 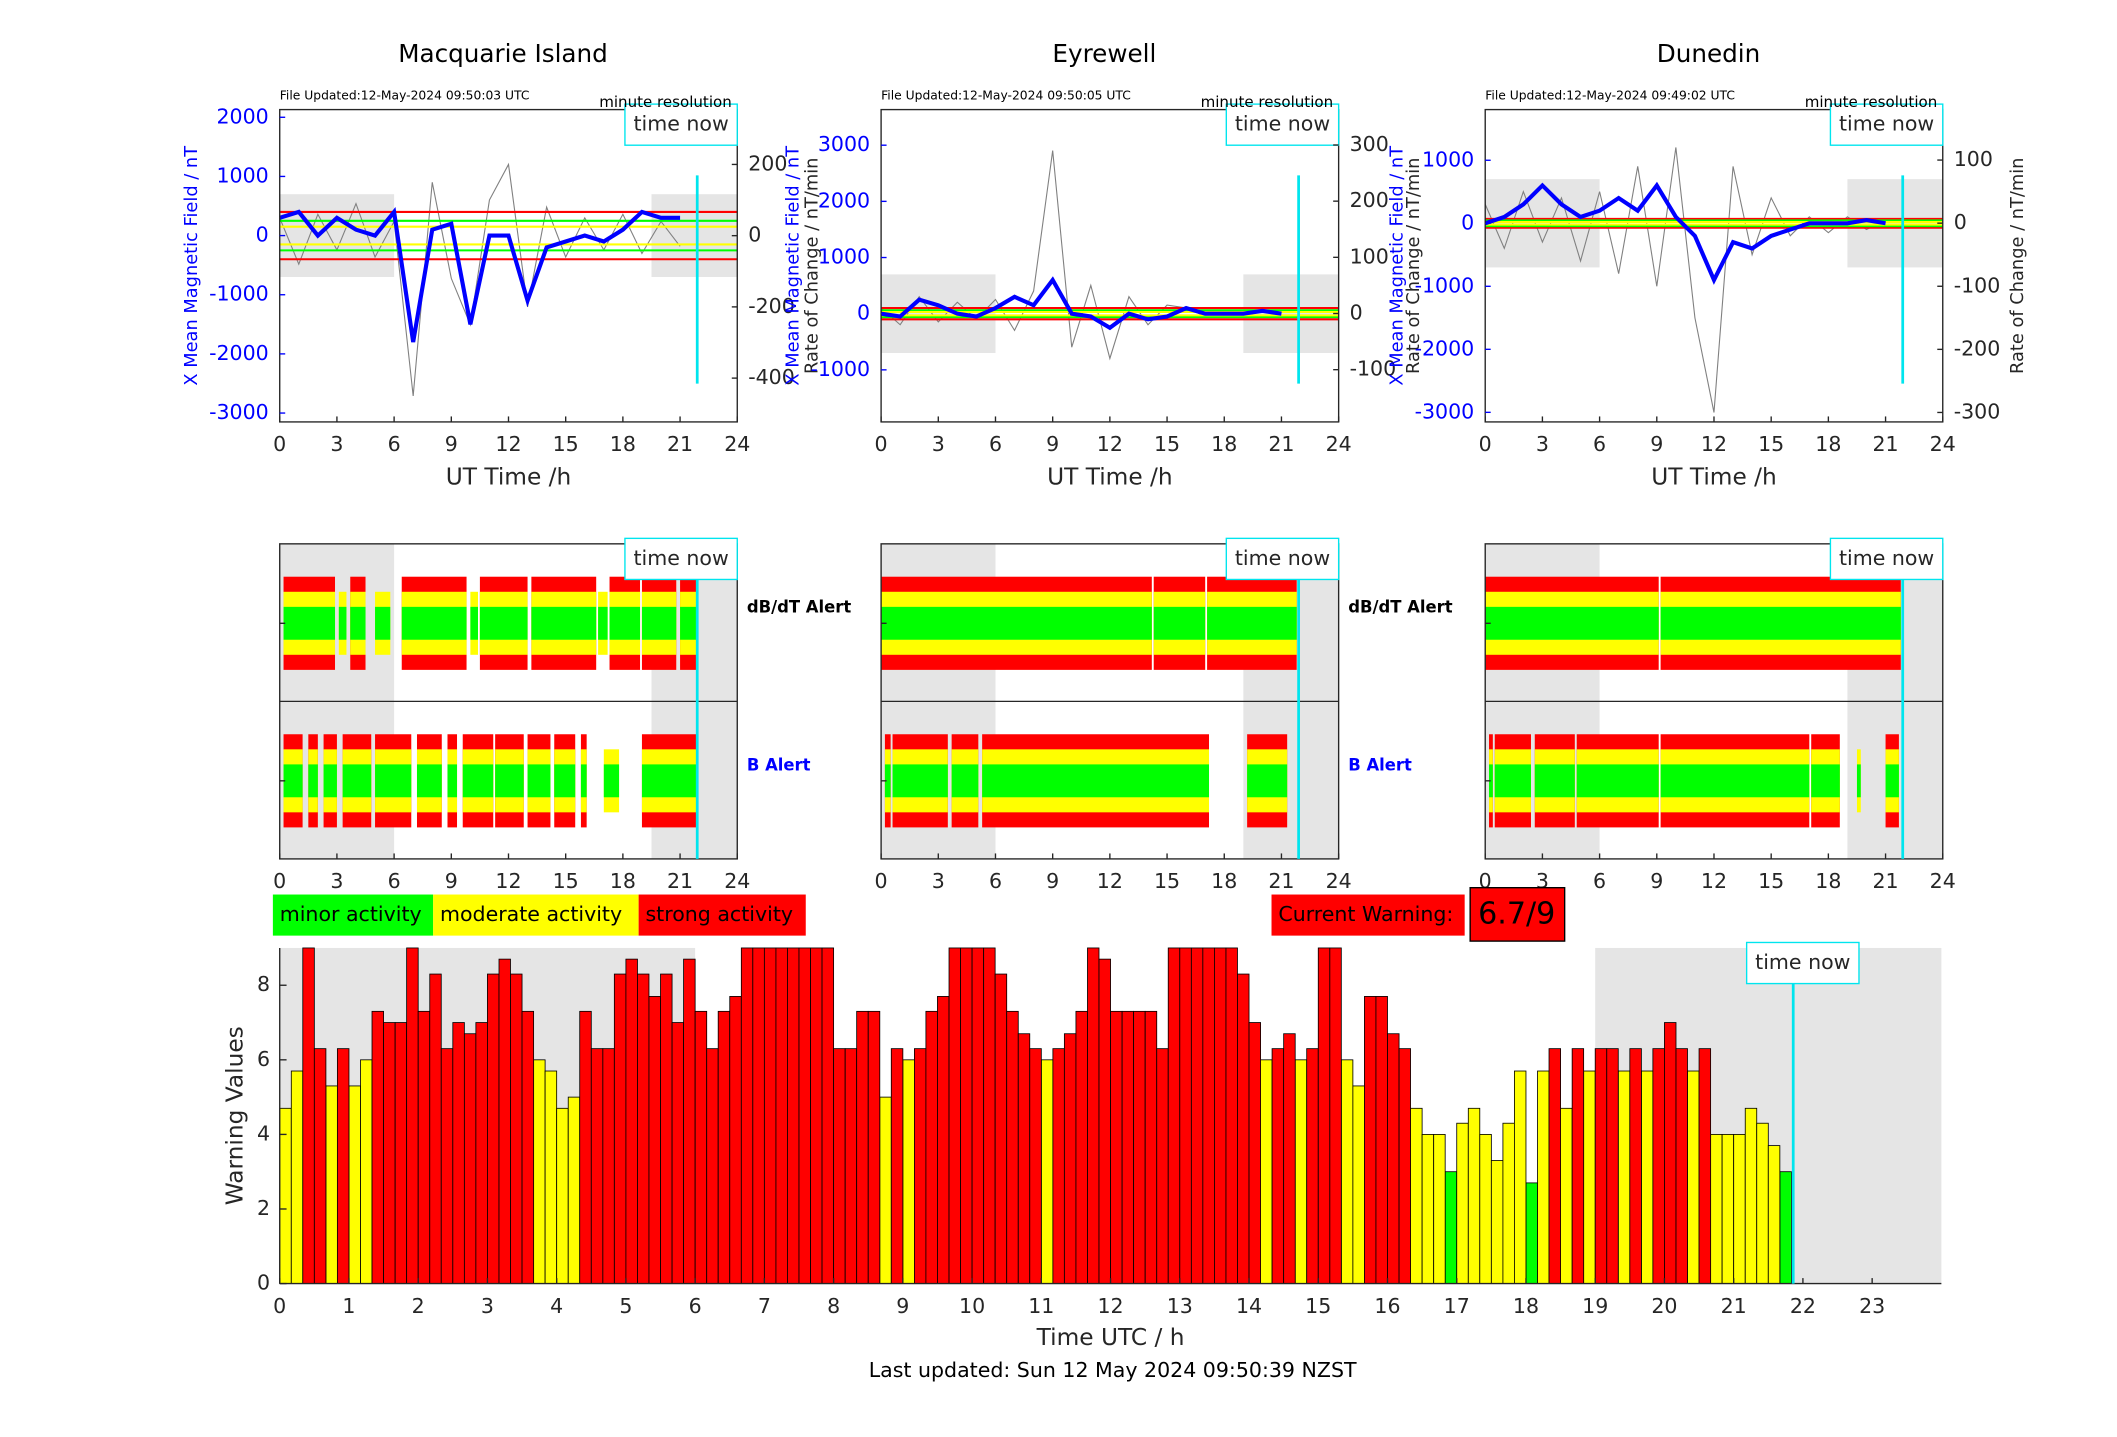 What do you see at coordinates (1400, 607) in the screenshot?
I see `alert-label: dB/dT Alert` at bounding box center [1400, 607].